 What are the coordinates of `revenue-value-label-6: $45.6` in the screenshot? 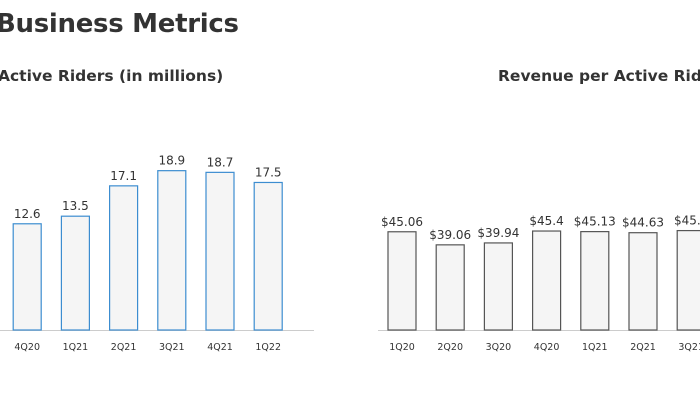 It's located at (687, 221).